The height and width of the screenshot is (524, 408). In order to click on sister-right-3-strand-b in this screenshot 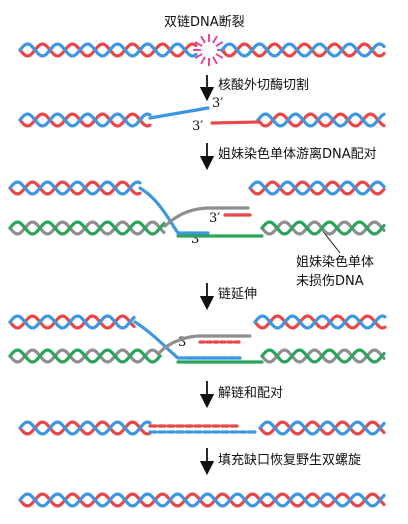, I will do `click(323, 356)`.